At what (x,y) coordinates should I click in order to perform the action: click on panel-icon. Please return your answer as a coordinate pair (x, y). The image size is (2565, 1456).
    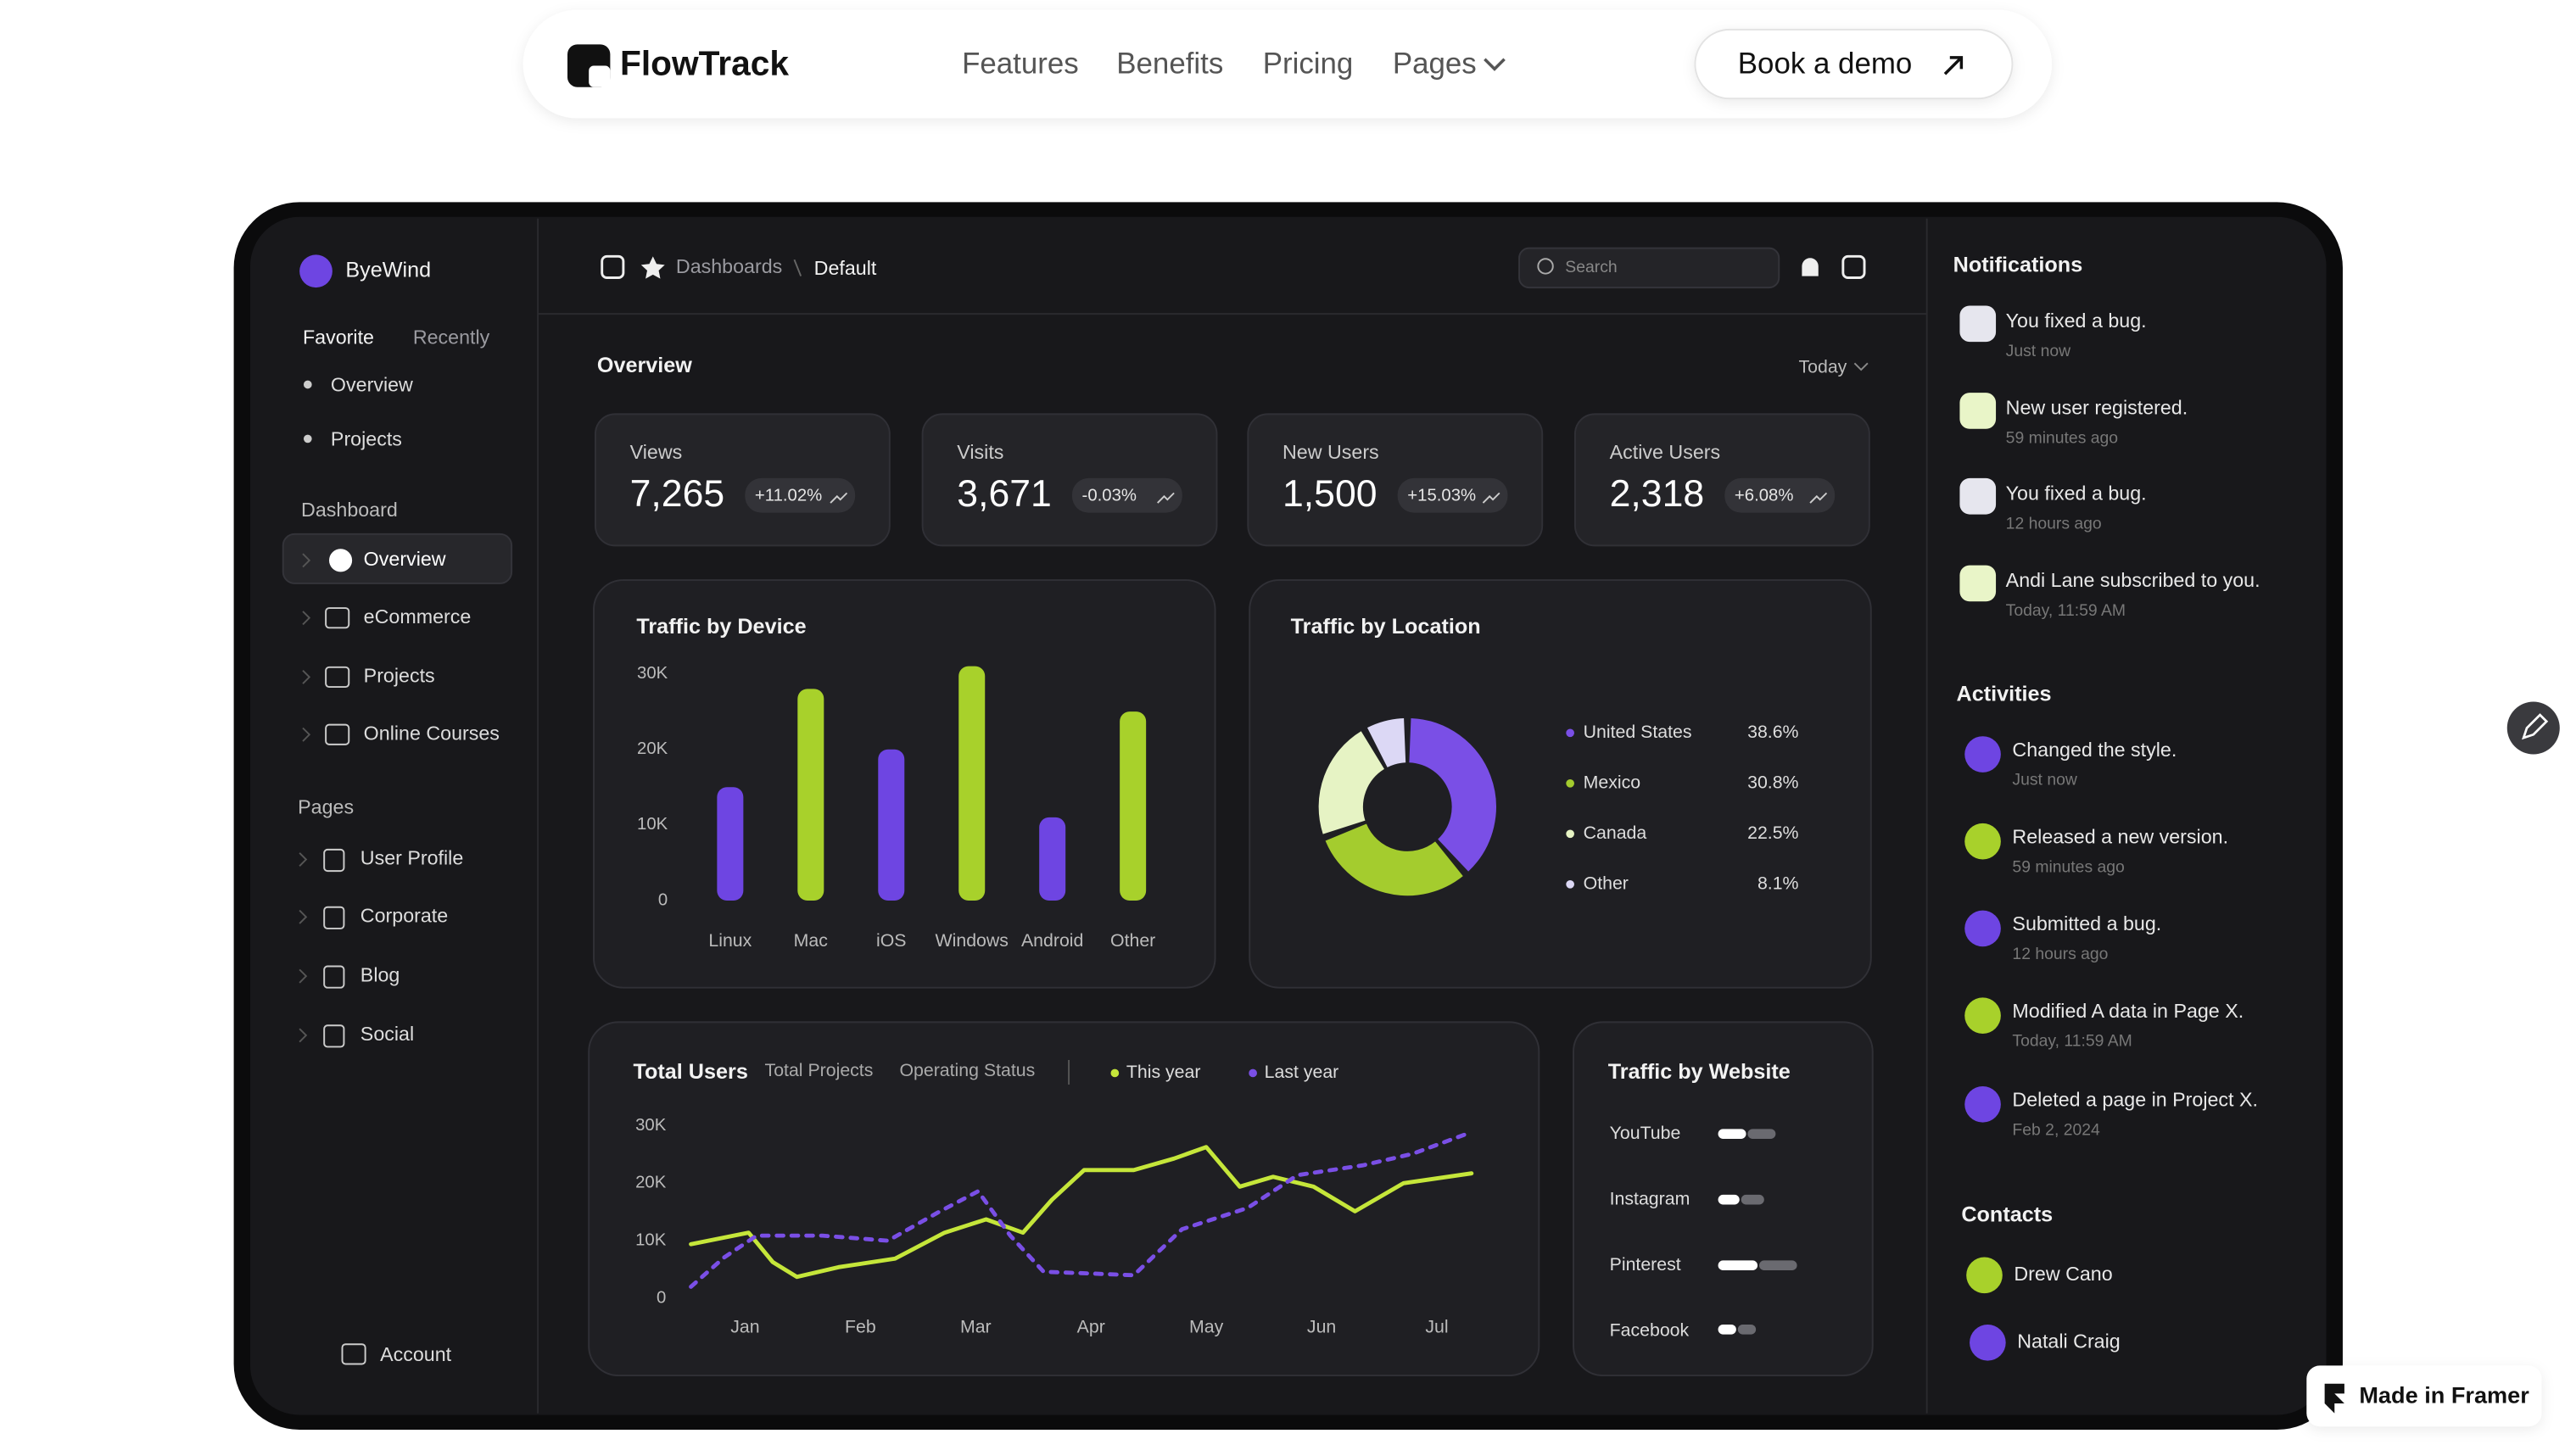
    Looking at the image, I should click on (1853, 266).